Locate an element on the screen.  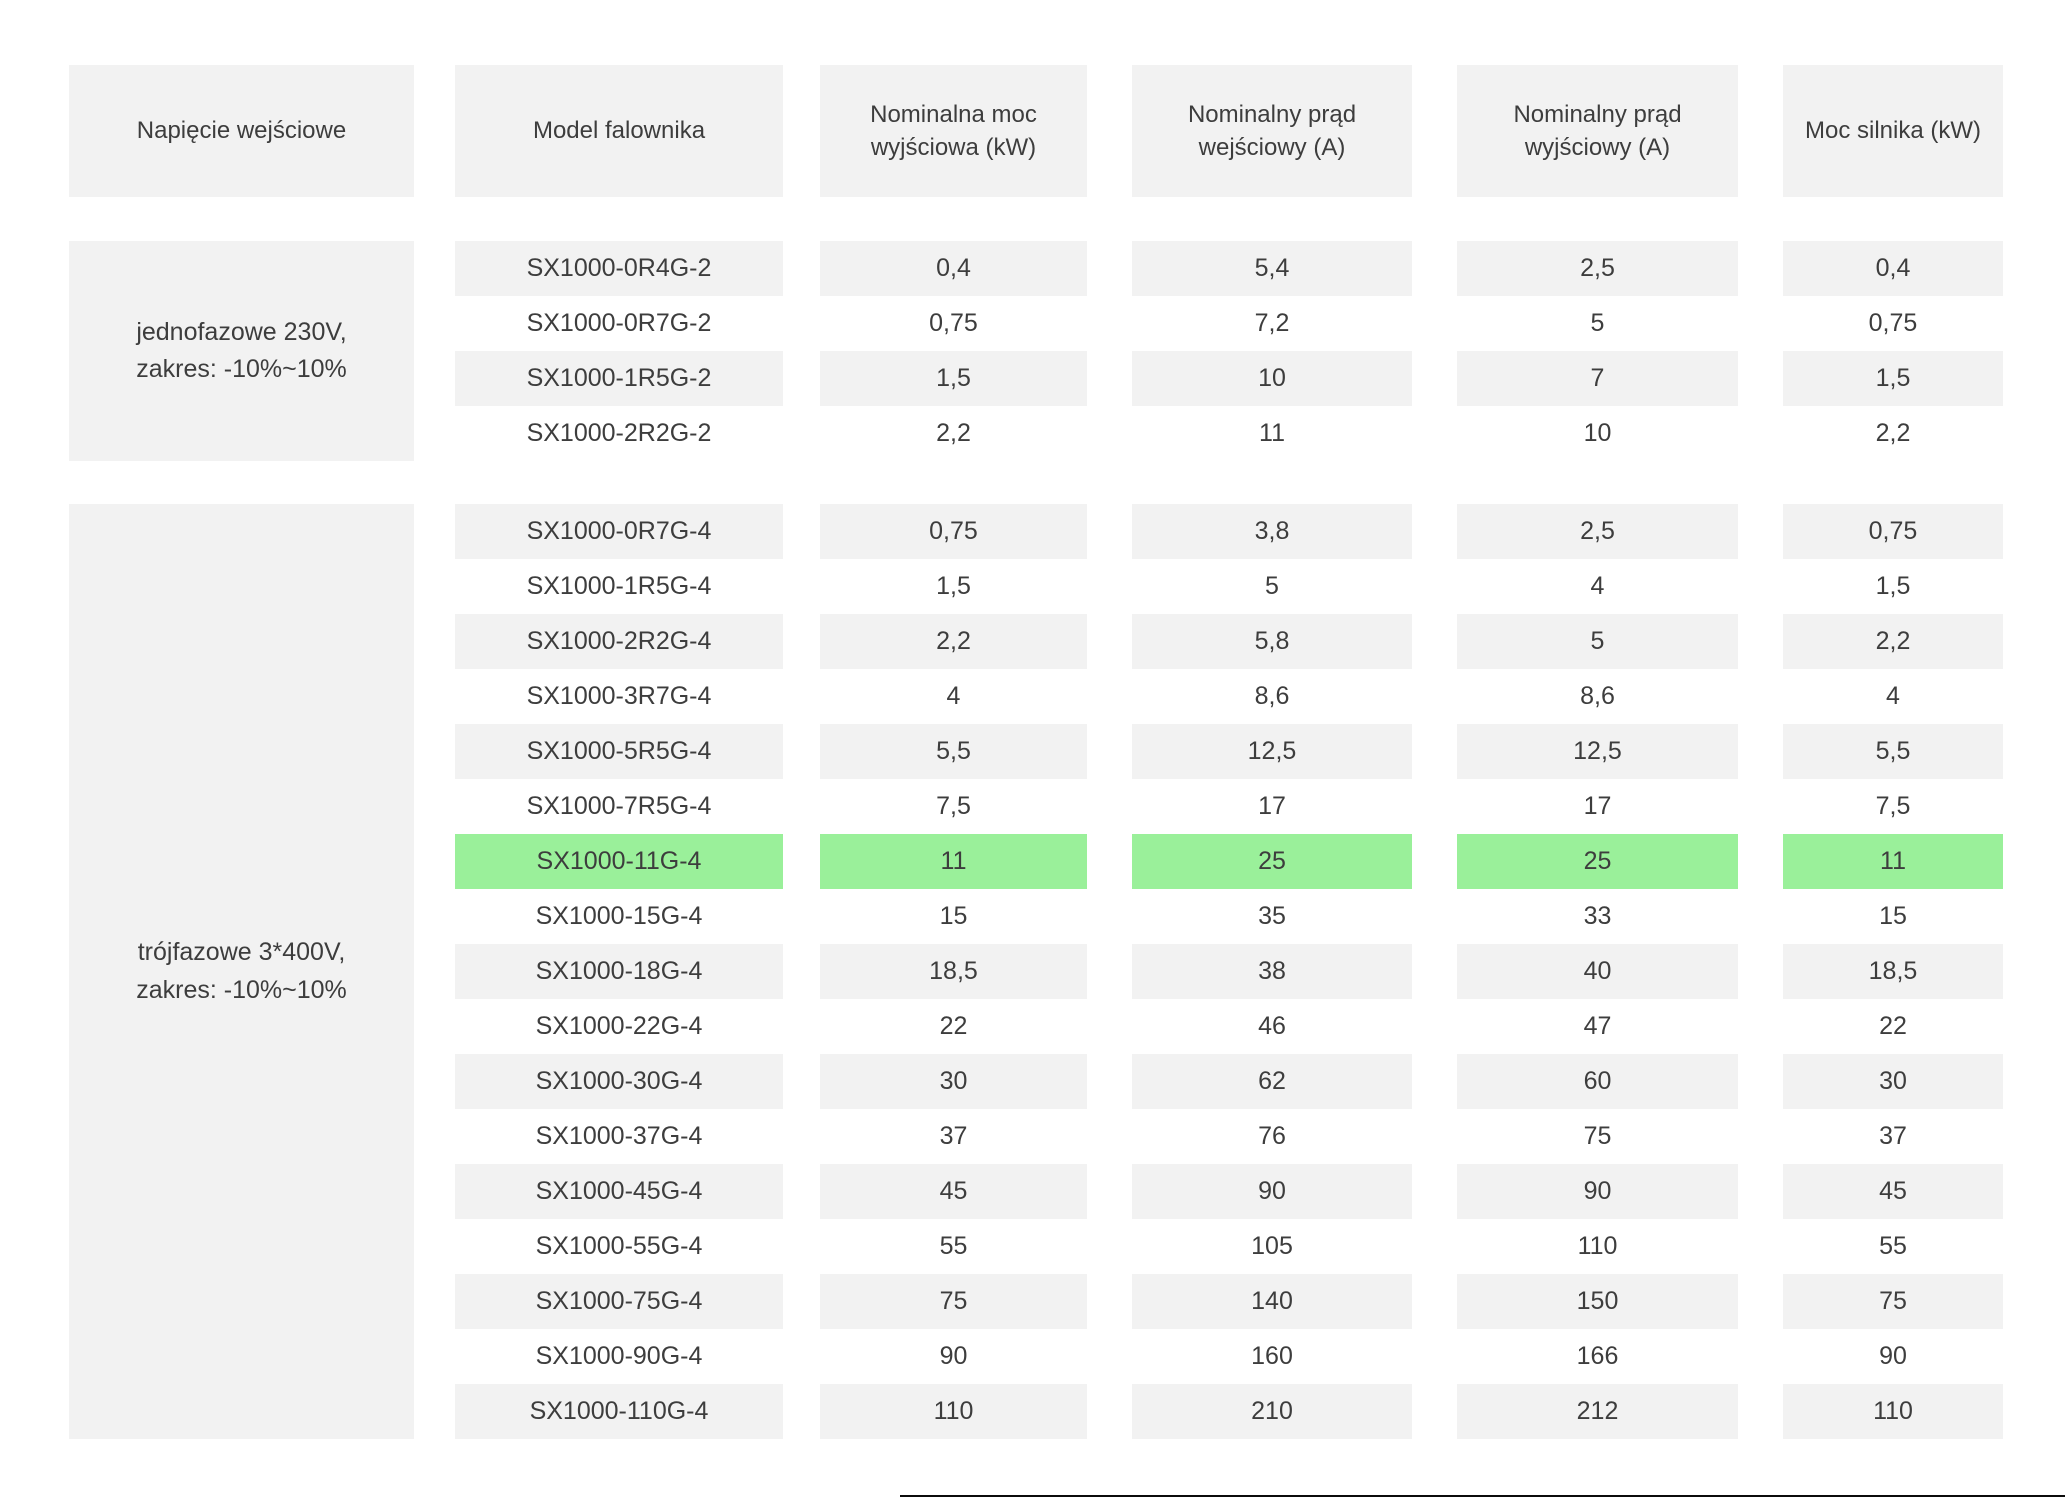
output-current-cell: 110 is located at coordinates (1597, 1246).